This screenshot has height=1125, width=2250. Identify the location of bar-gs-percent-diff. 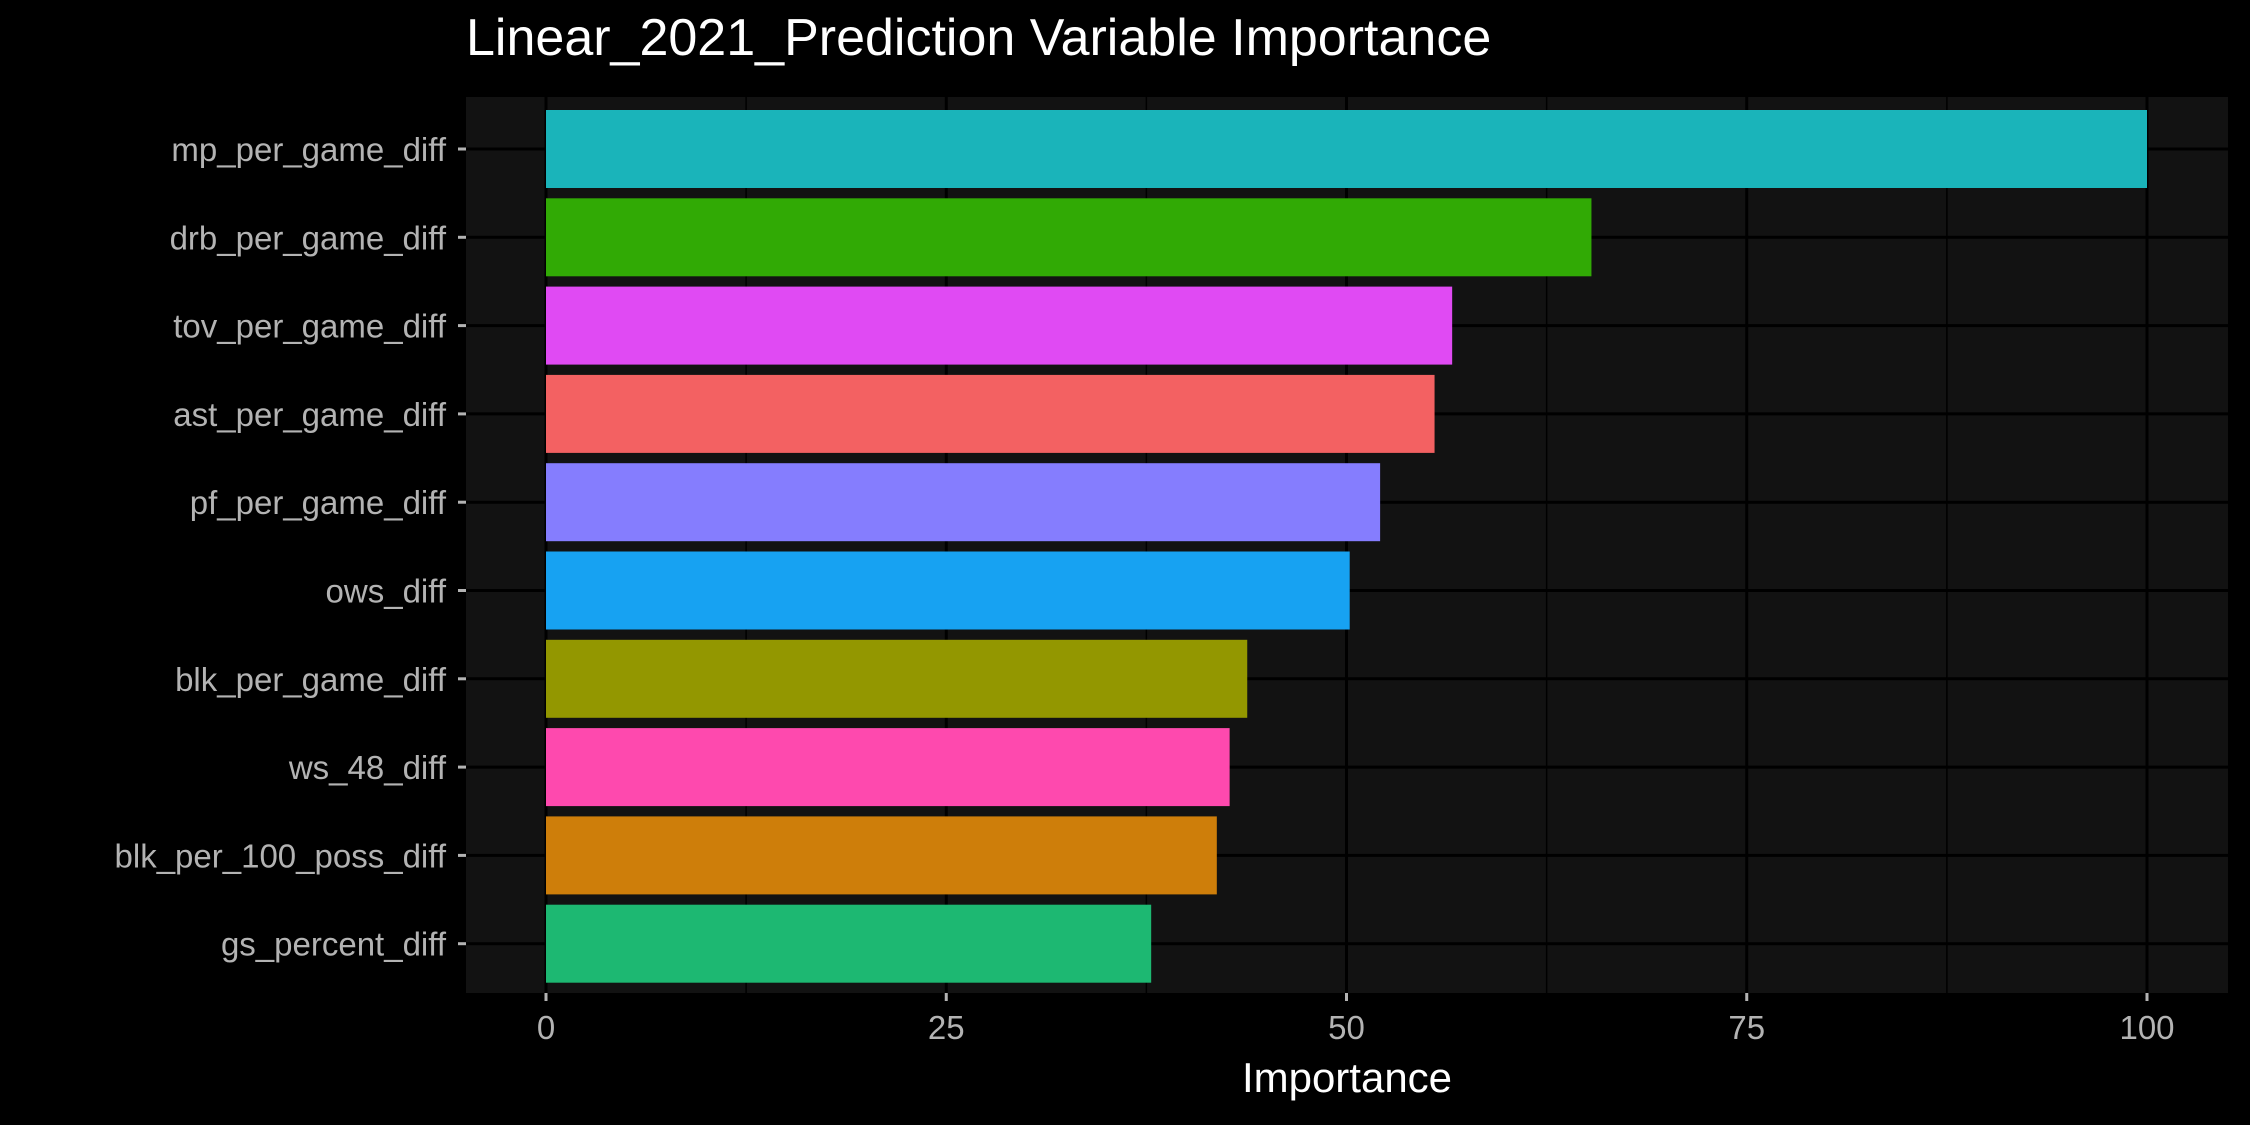
(849, 943).